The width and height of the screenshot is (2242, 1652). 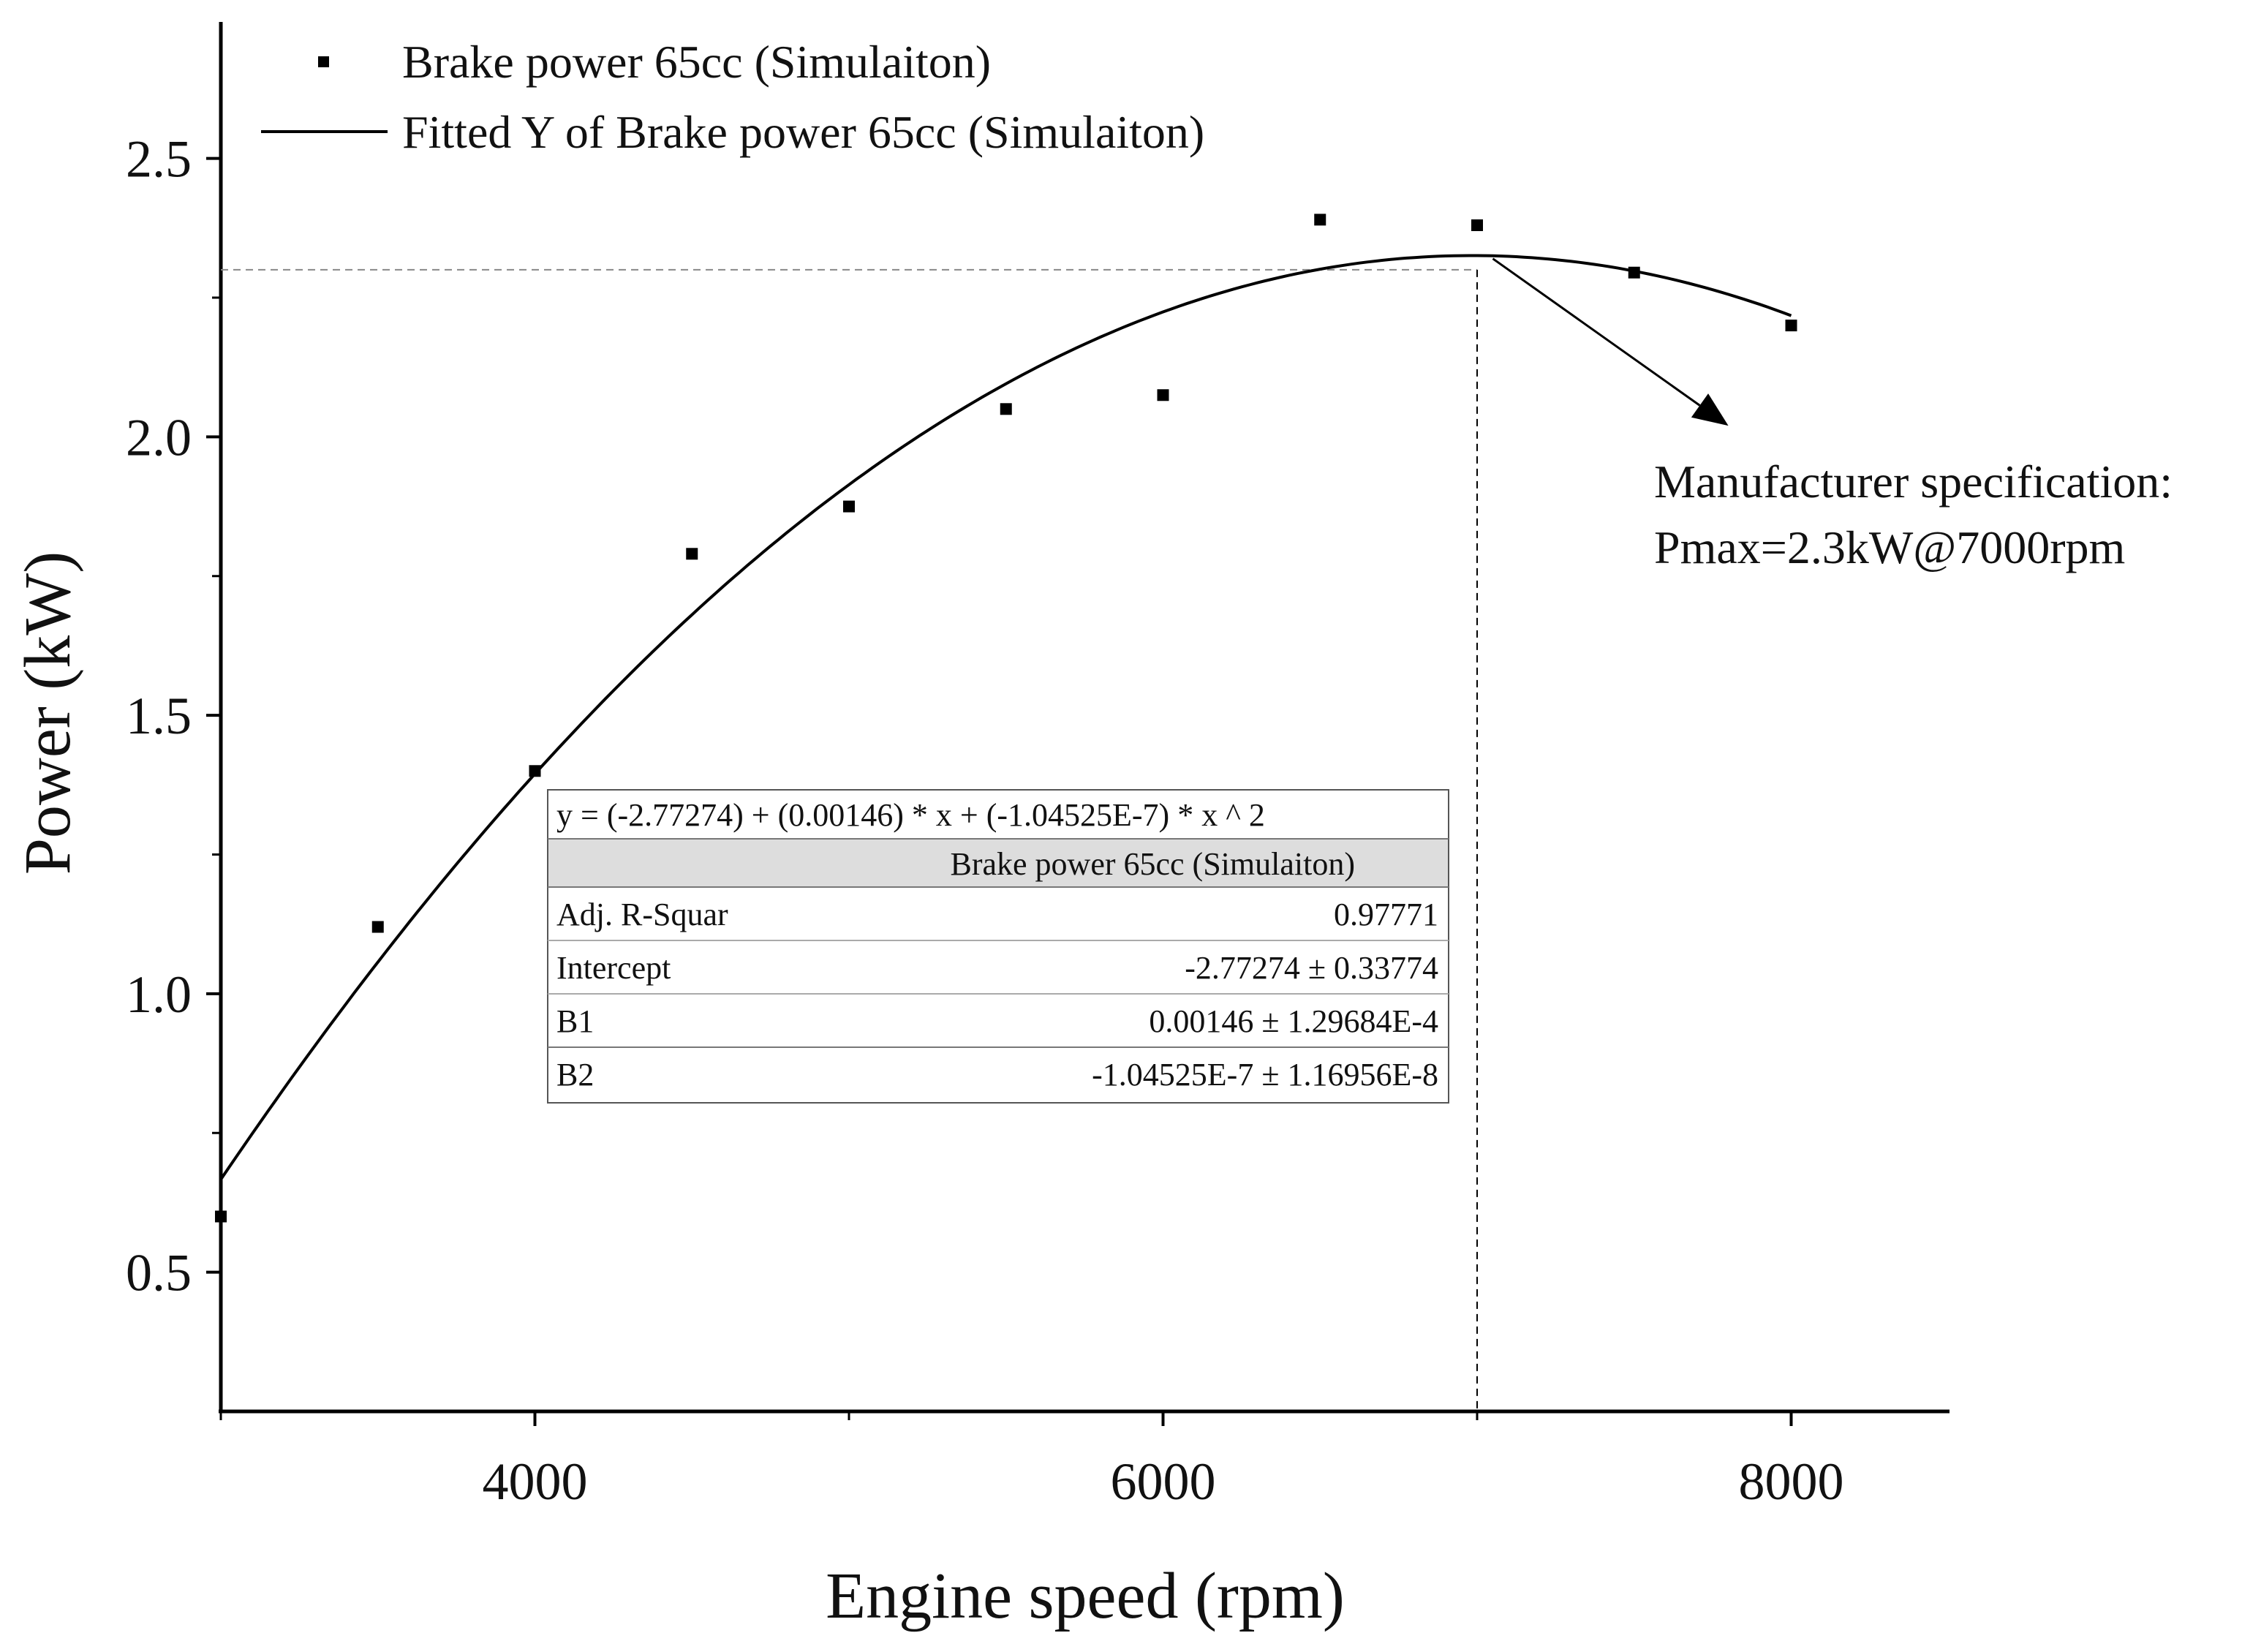 I want to click on fit-row-value: 0.97771, so click(x=1386, y=914).